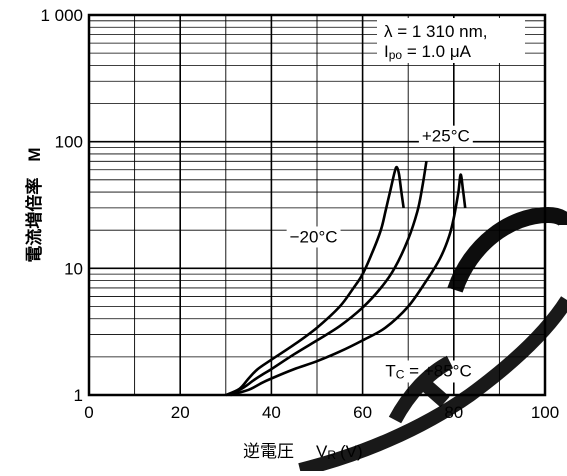  I want to click on annotation-label: −20°C, so click(314, 236).